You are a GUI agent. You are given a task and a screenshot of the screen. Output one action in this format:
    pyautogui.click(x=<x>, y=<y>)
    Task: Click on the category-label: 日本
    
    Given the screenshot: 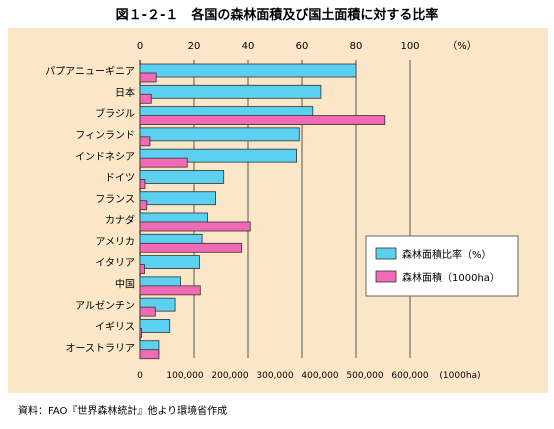 What is the action you would take?
    pyautogui.click(x=125, y=92)
    